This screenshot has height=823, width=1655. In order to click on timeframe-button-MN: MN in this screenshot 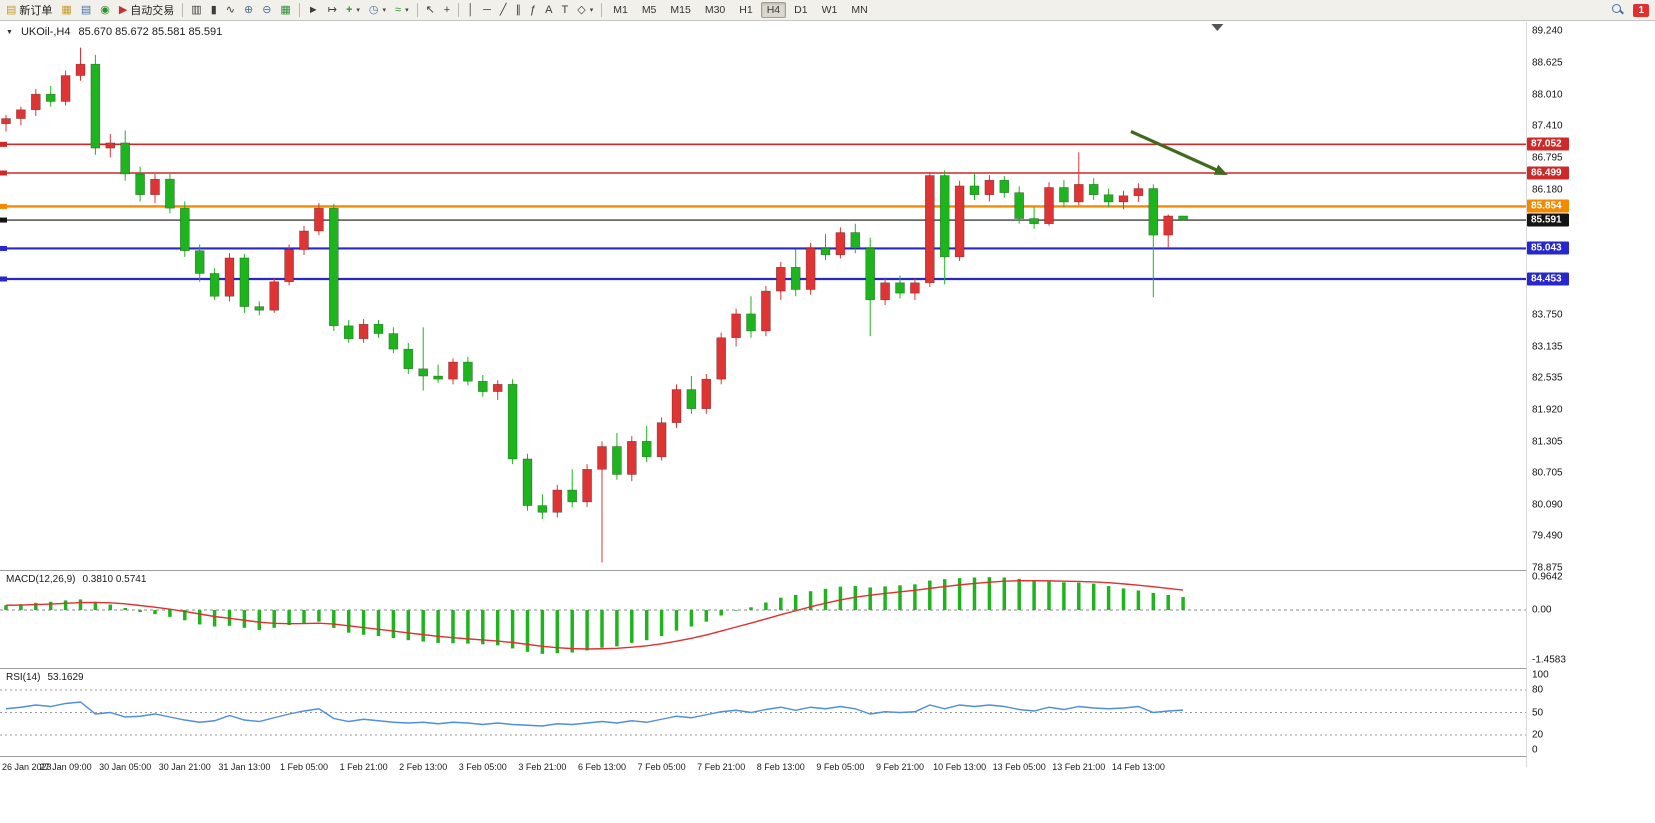, I will do `click(859, 10)`.